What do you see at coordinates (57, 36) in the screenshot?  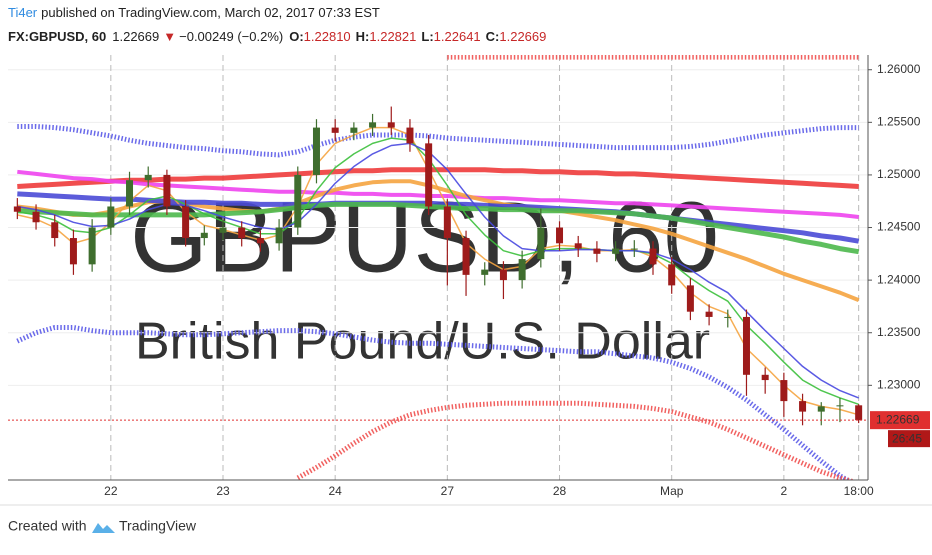 I see `symbol: FX:GBPUSD, 60` at bounding box center [57, 36].